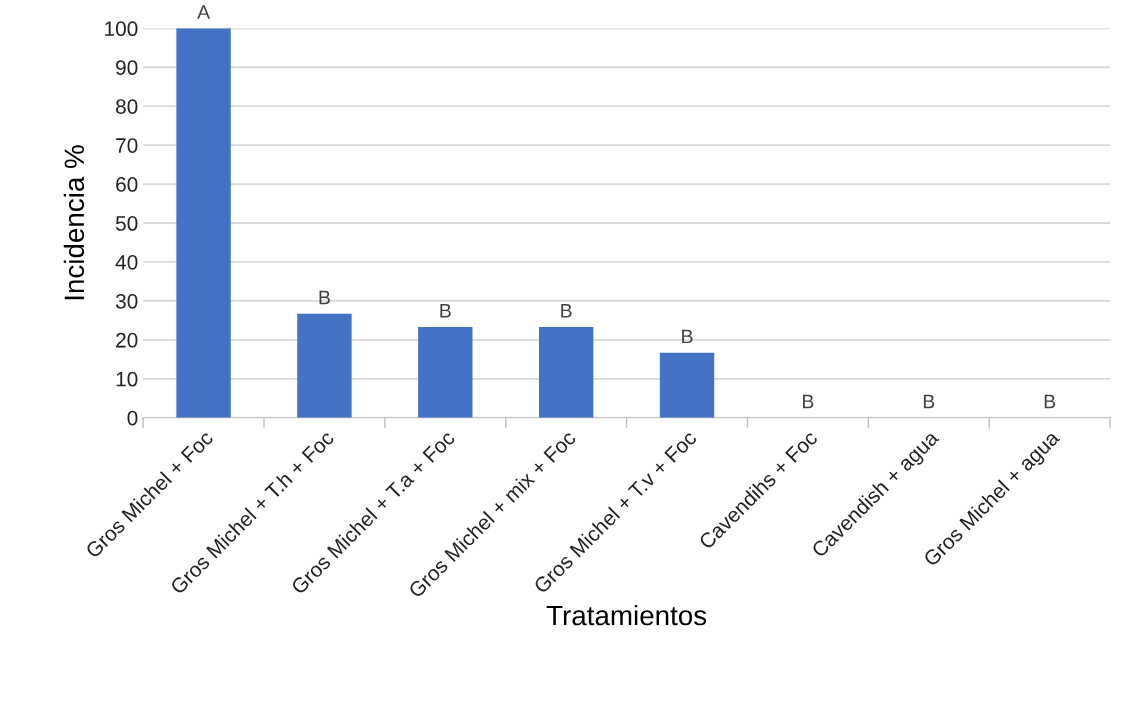  I want to click on y-tick-label: 60, so click(127, 184).